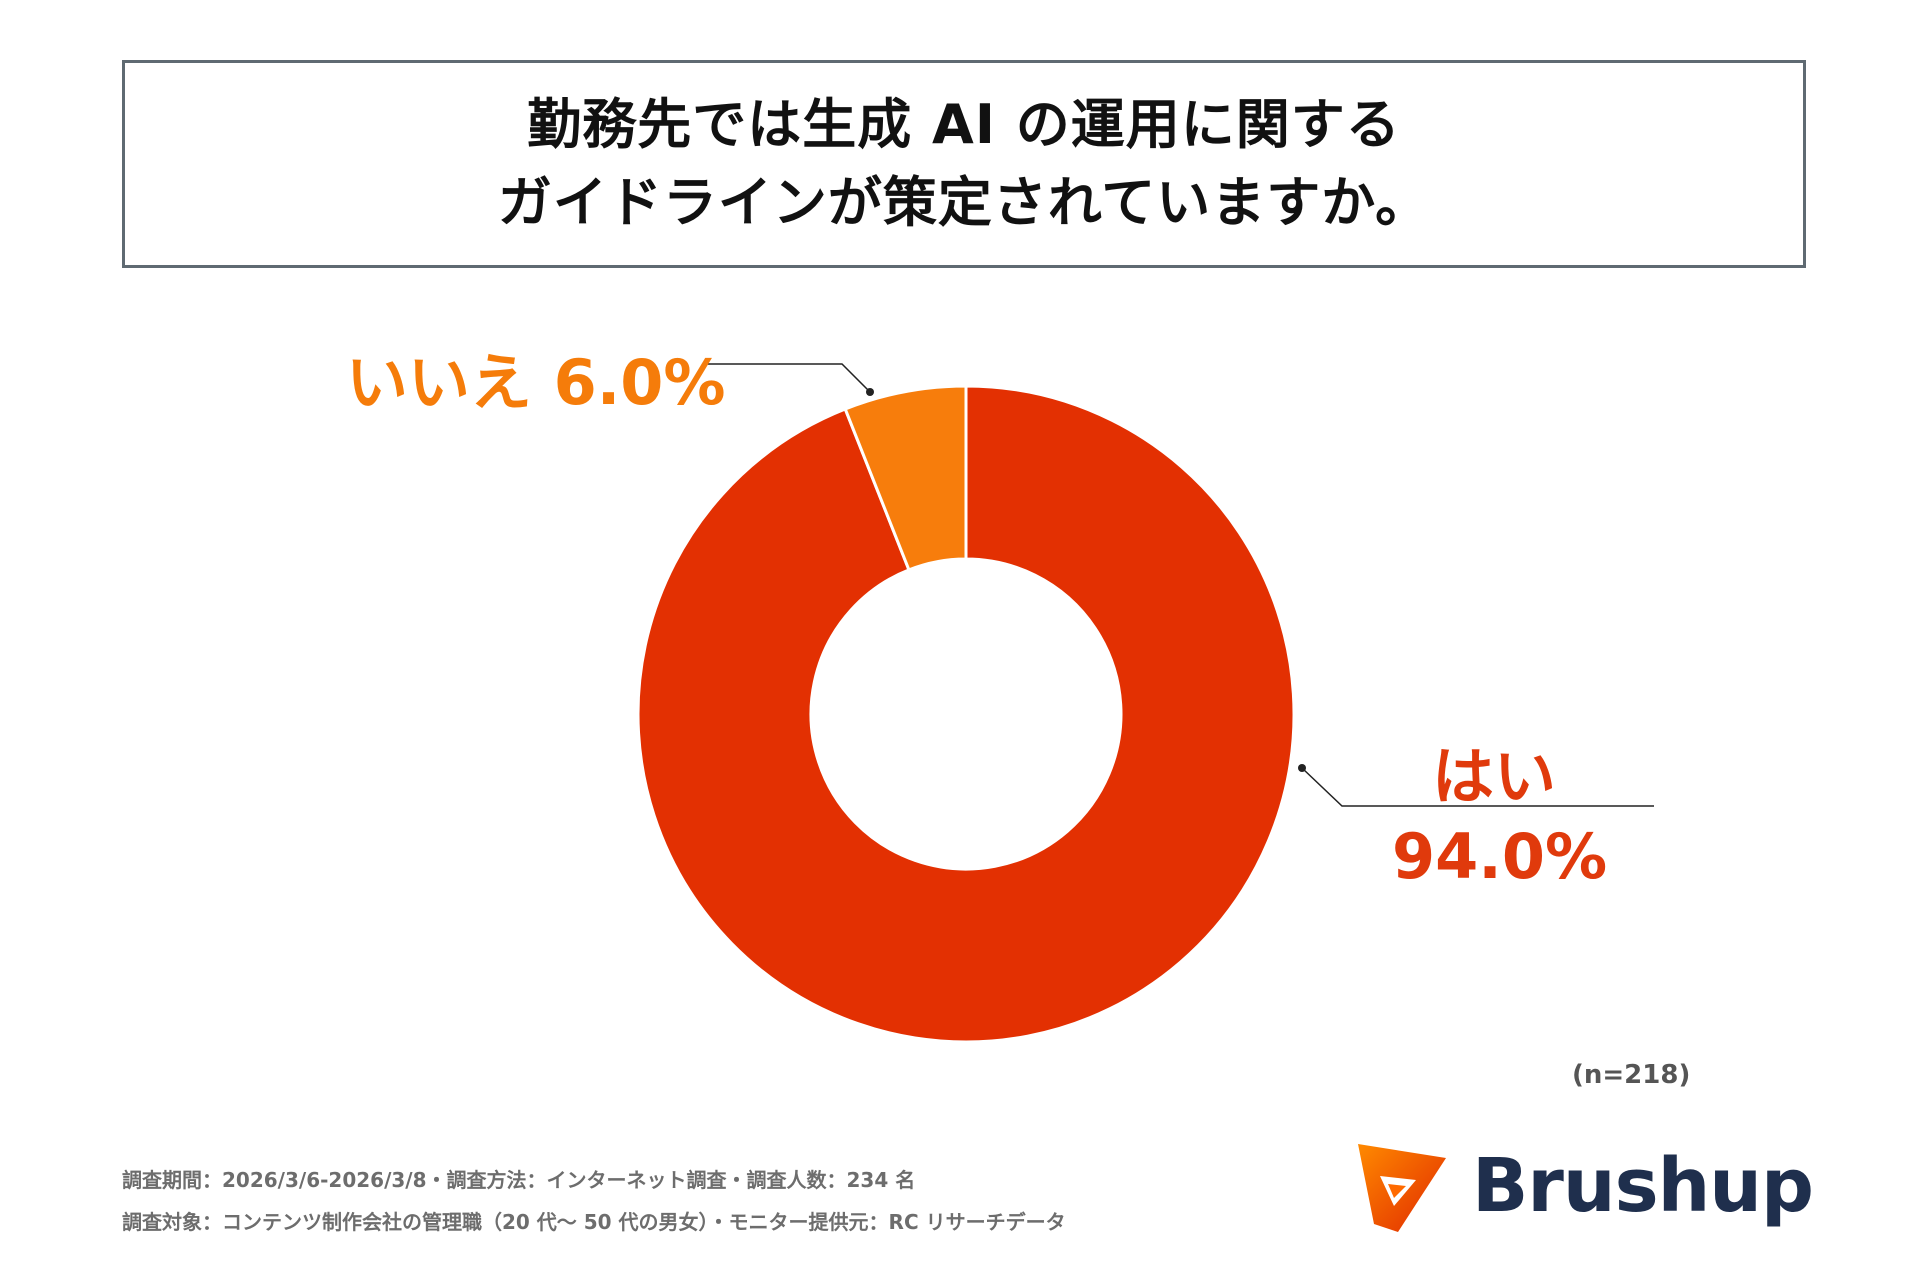  I want to click on label-yes-value: 94.0%, so click(1500, 856).